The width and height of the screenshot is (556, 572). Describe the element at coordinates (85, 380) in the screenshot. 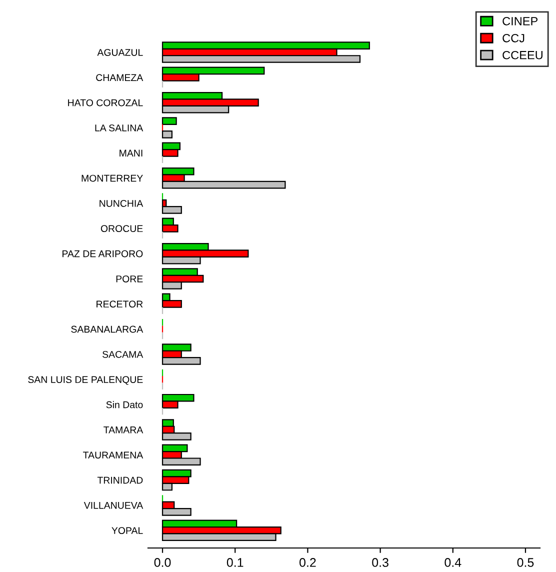

I see `y-tick-label: SAN LUIS DE PALENQUE` at that location.